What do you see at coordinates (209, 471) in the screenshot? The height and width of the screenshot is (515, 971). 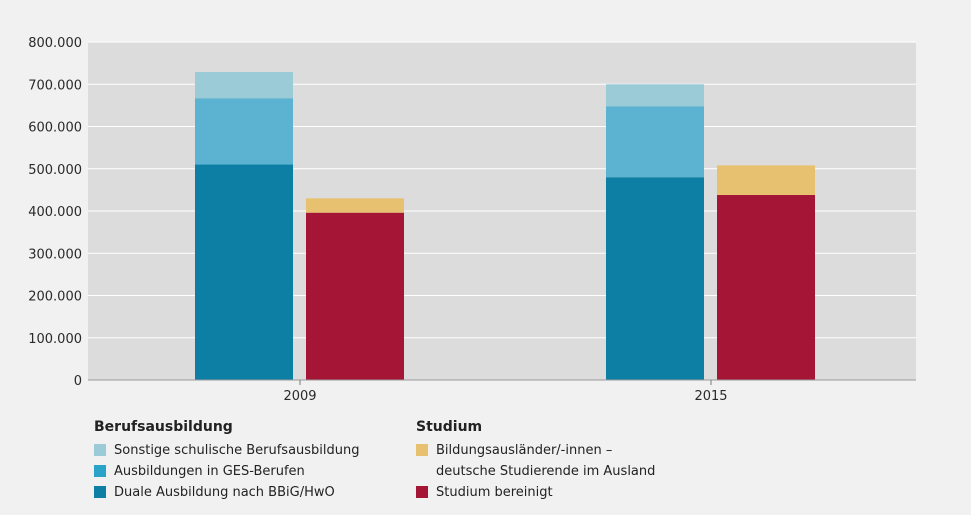 I see `legend-label: Ausbildungen in GES-Berufen` at bounding box center [209, 471].